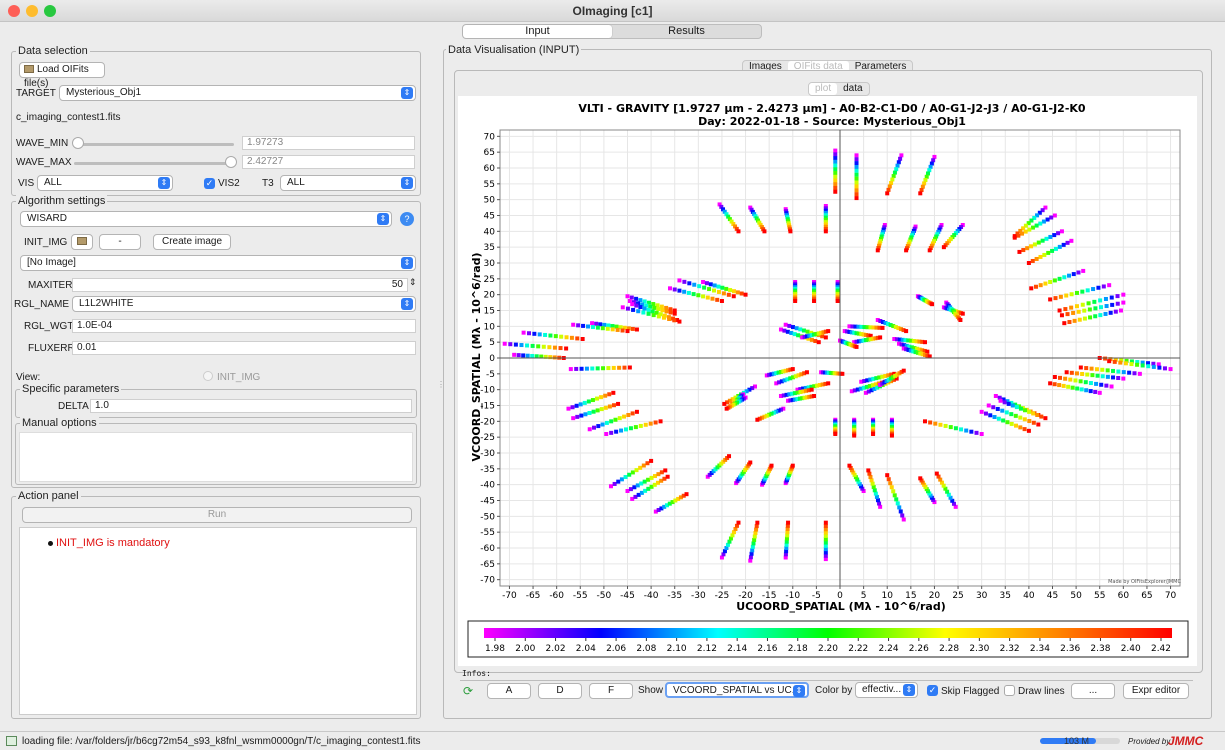 Image resolution: width=1225 pixels, height=750 pixels. Describe the element at coordinates (192, 242) in the screenshot. I see `create-image-button: Create image` at that location.